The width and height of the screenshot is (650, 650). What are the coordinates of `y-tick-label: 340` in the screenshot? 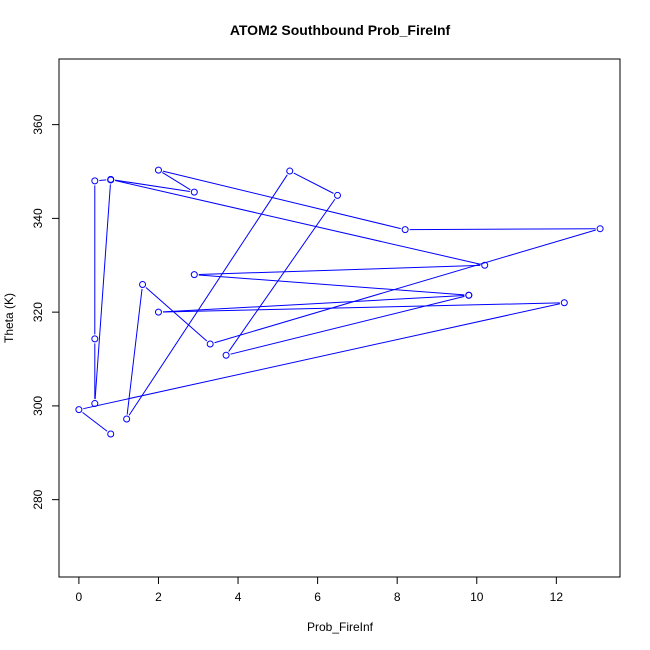 It's located at (38, 218).